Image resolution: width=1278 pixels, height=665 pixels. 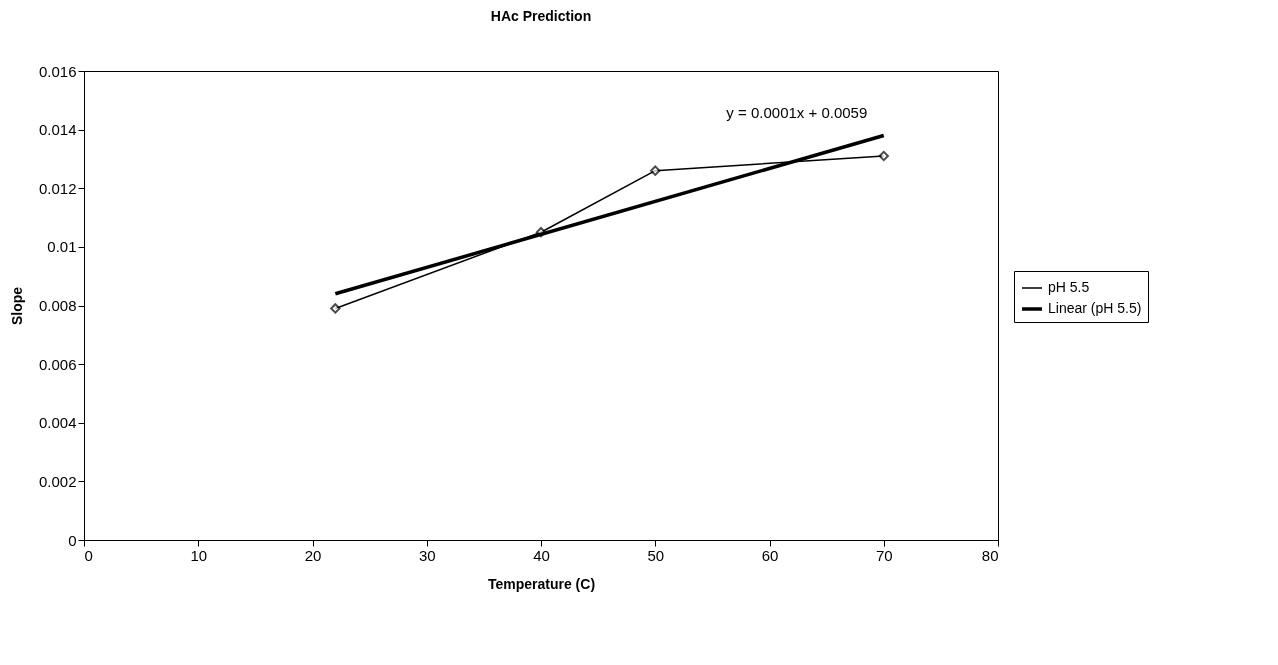 What do you see at coordinates (57, 364) in the screenshot?
I see `y-tick-label: 0.006` at bounding box center [57, 364].